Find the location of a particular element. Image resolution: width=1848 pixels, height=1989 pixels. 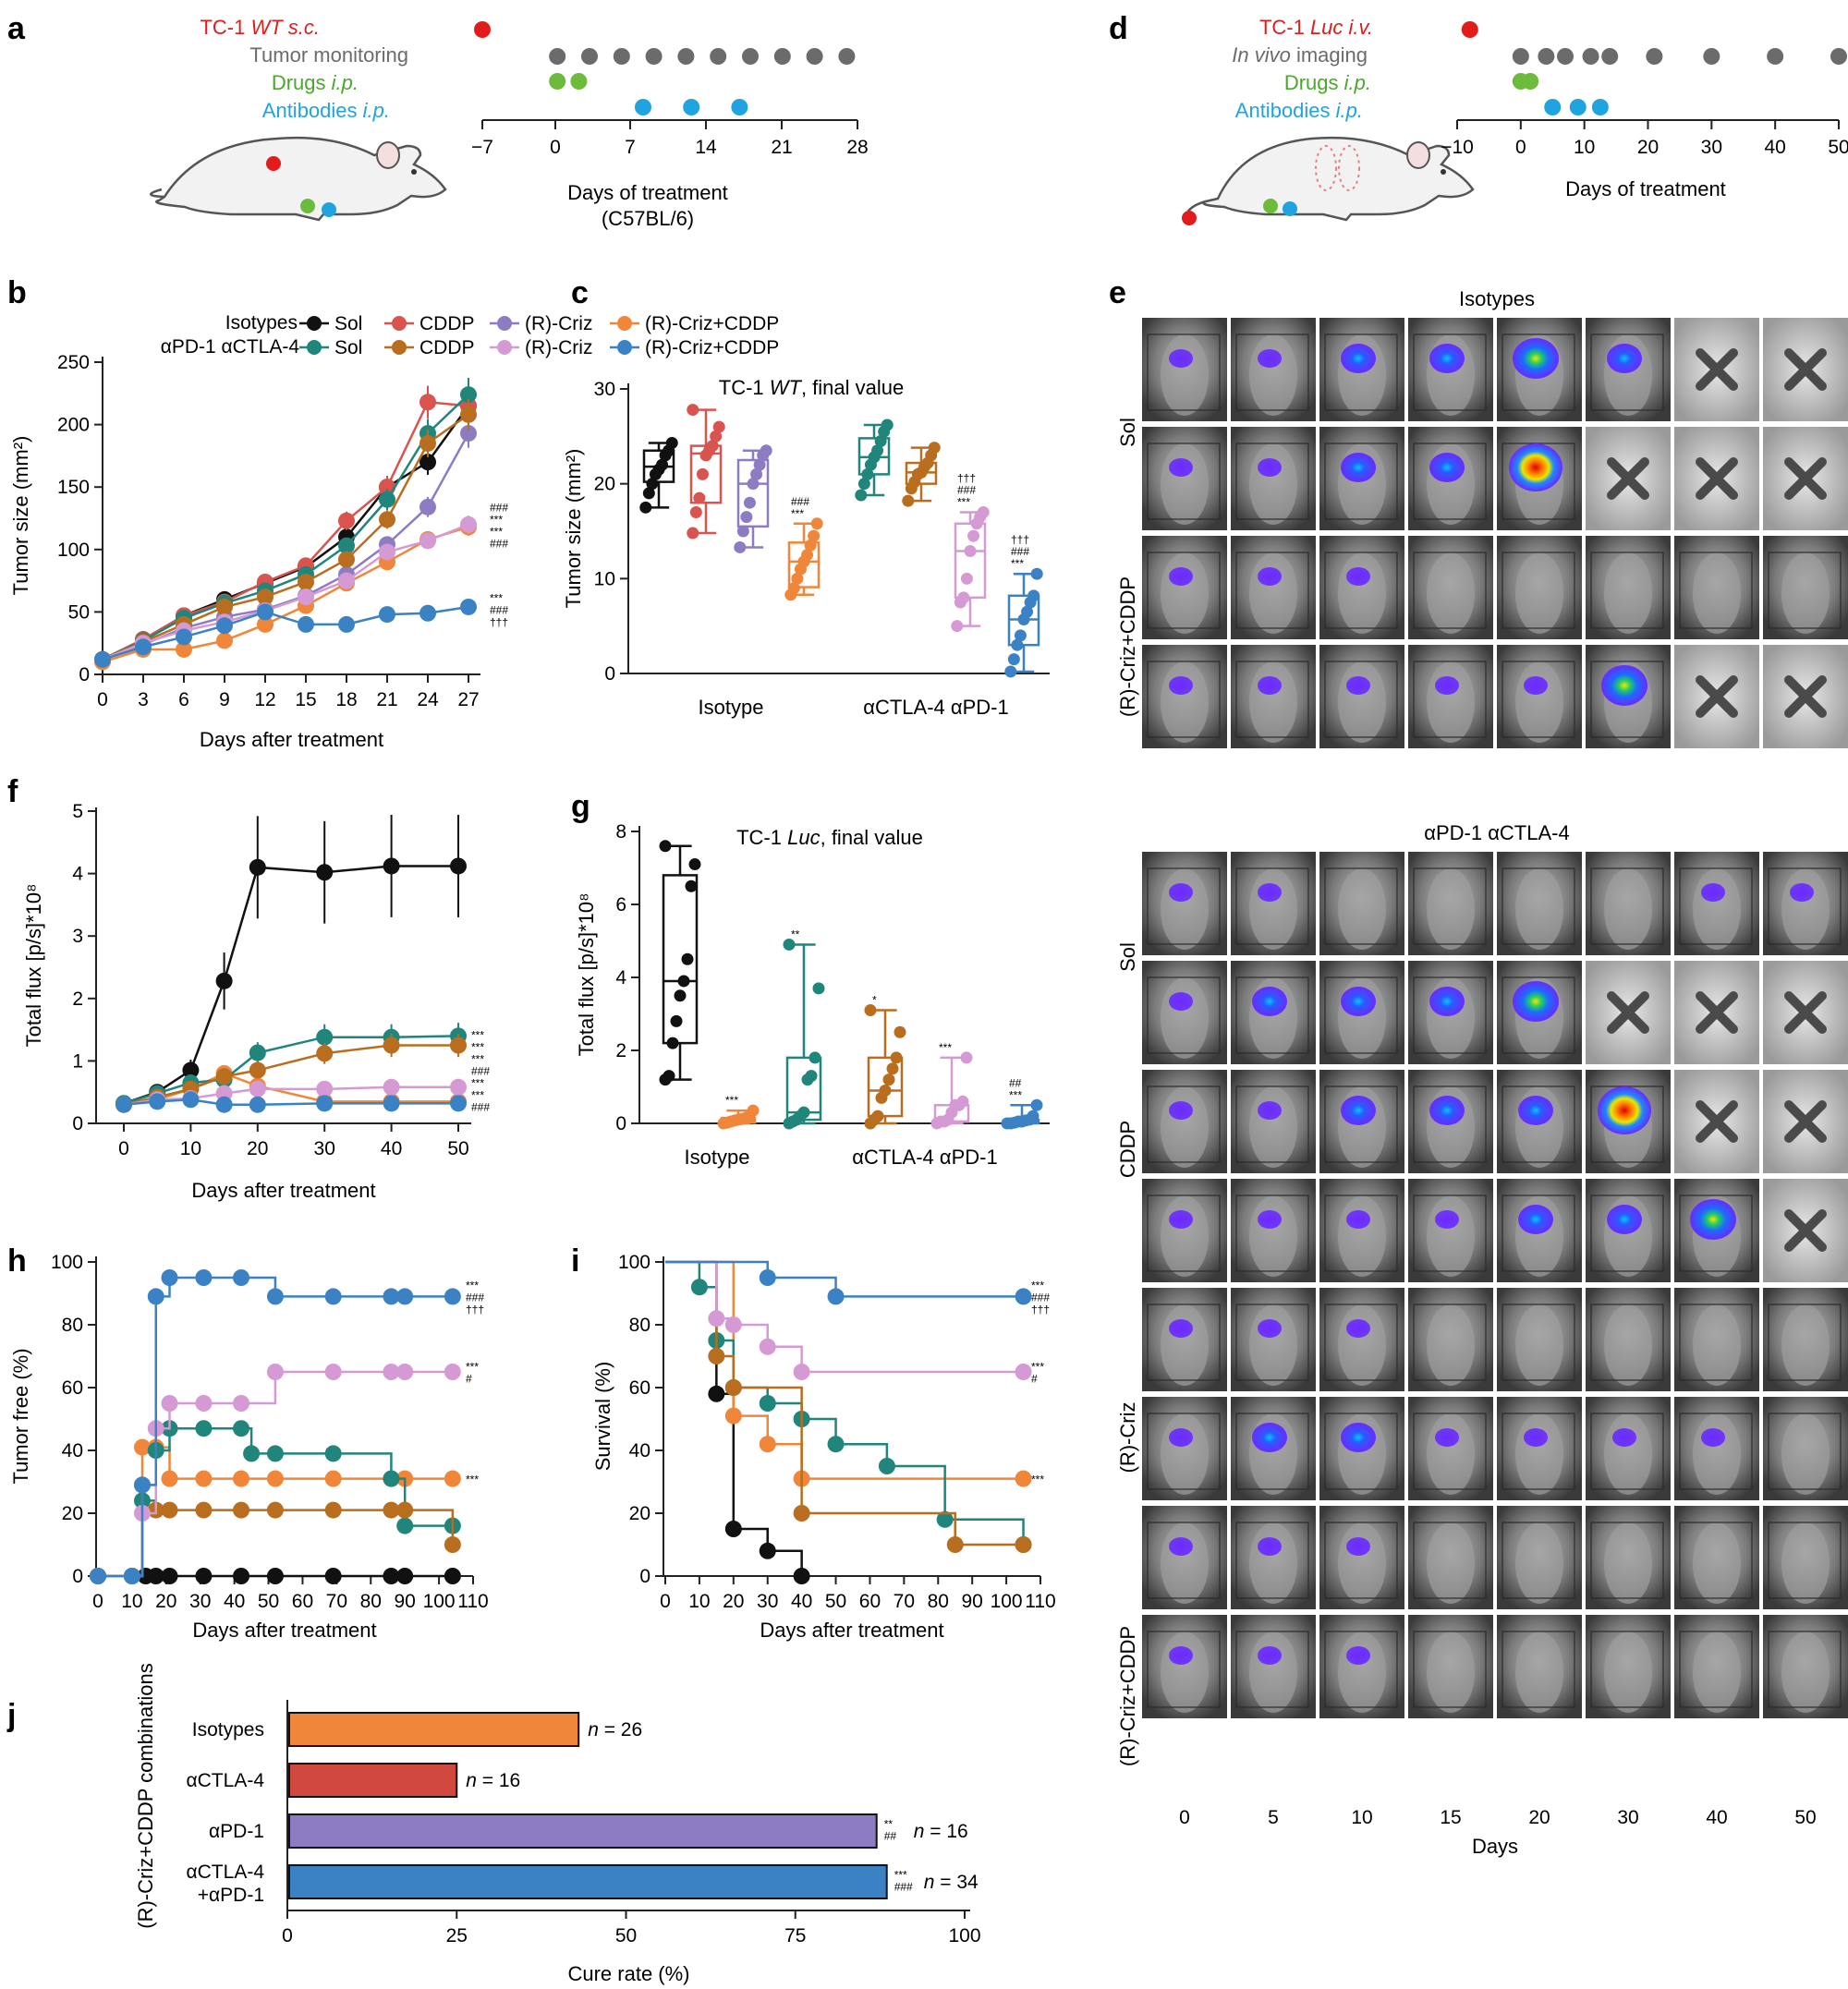

x-tick-label: 24 is located at coordinates (428, 699).